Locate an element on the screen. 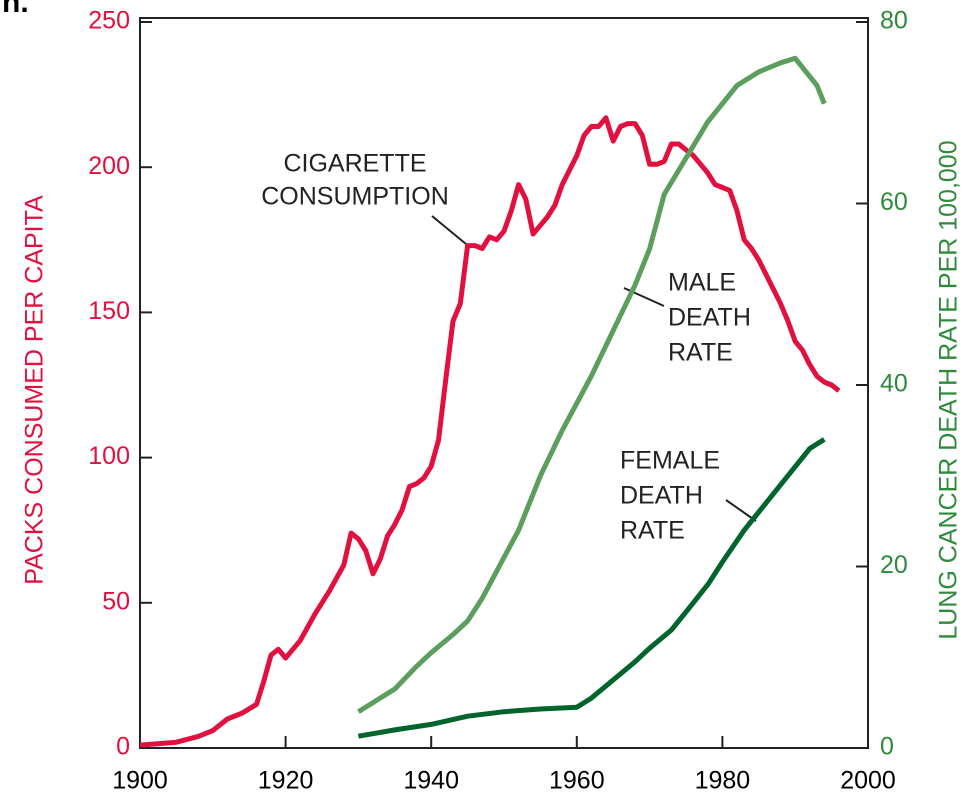  annotation: CONSUMPTION is located at coordinates (355, 197).